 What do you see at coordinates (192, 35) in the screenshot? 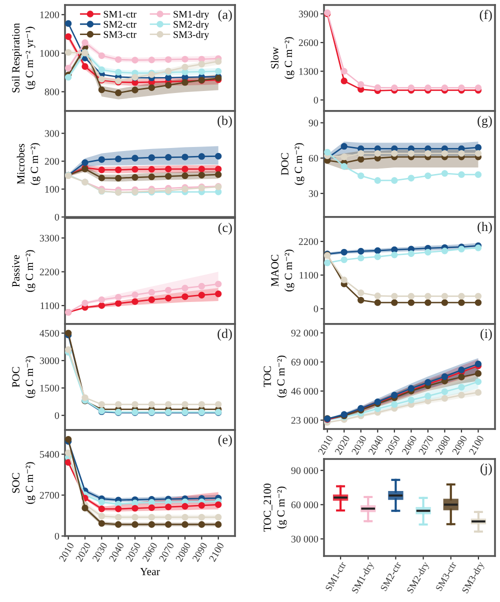
I see `legend-label: SM3-dry` at bounding box center [192, 35].